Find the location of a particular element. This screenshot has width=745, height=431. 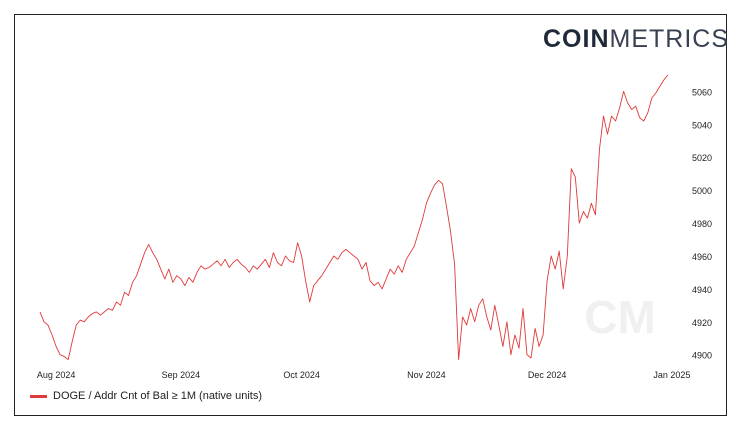

y-tick-label: 4960 is located at coordinates (702, 257).